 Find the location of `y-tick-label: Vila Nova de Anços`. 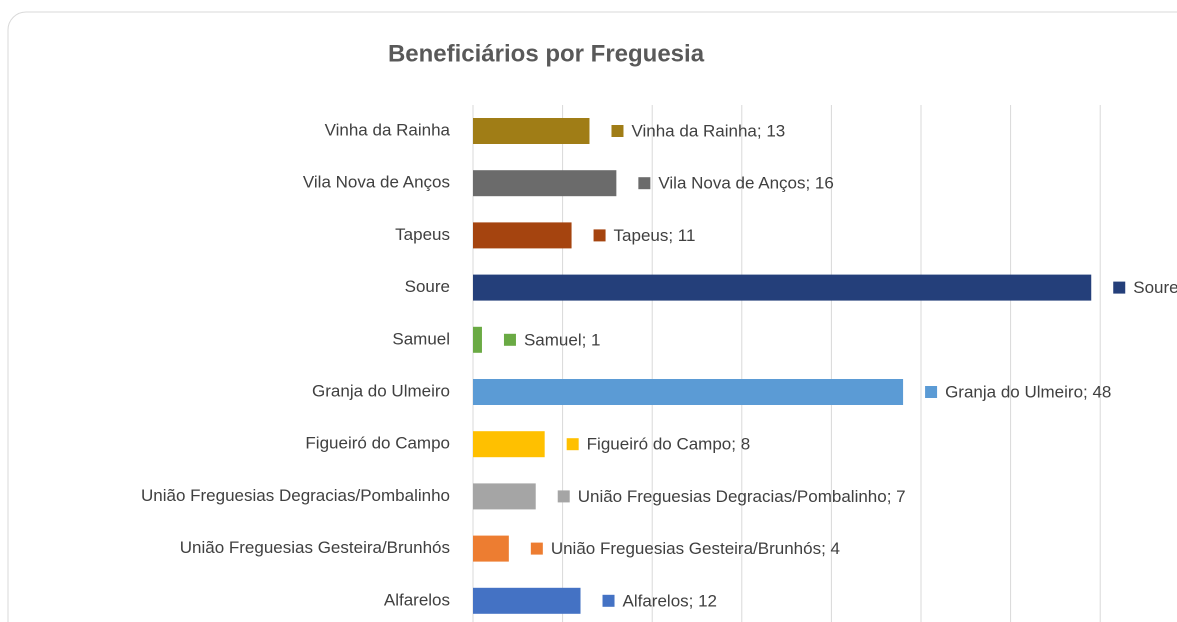

y-tick-label: Vila Nova de Anços is located at coordinates (376, 182).